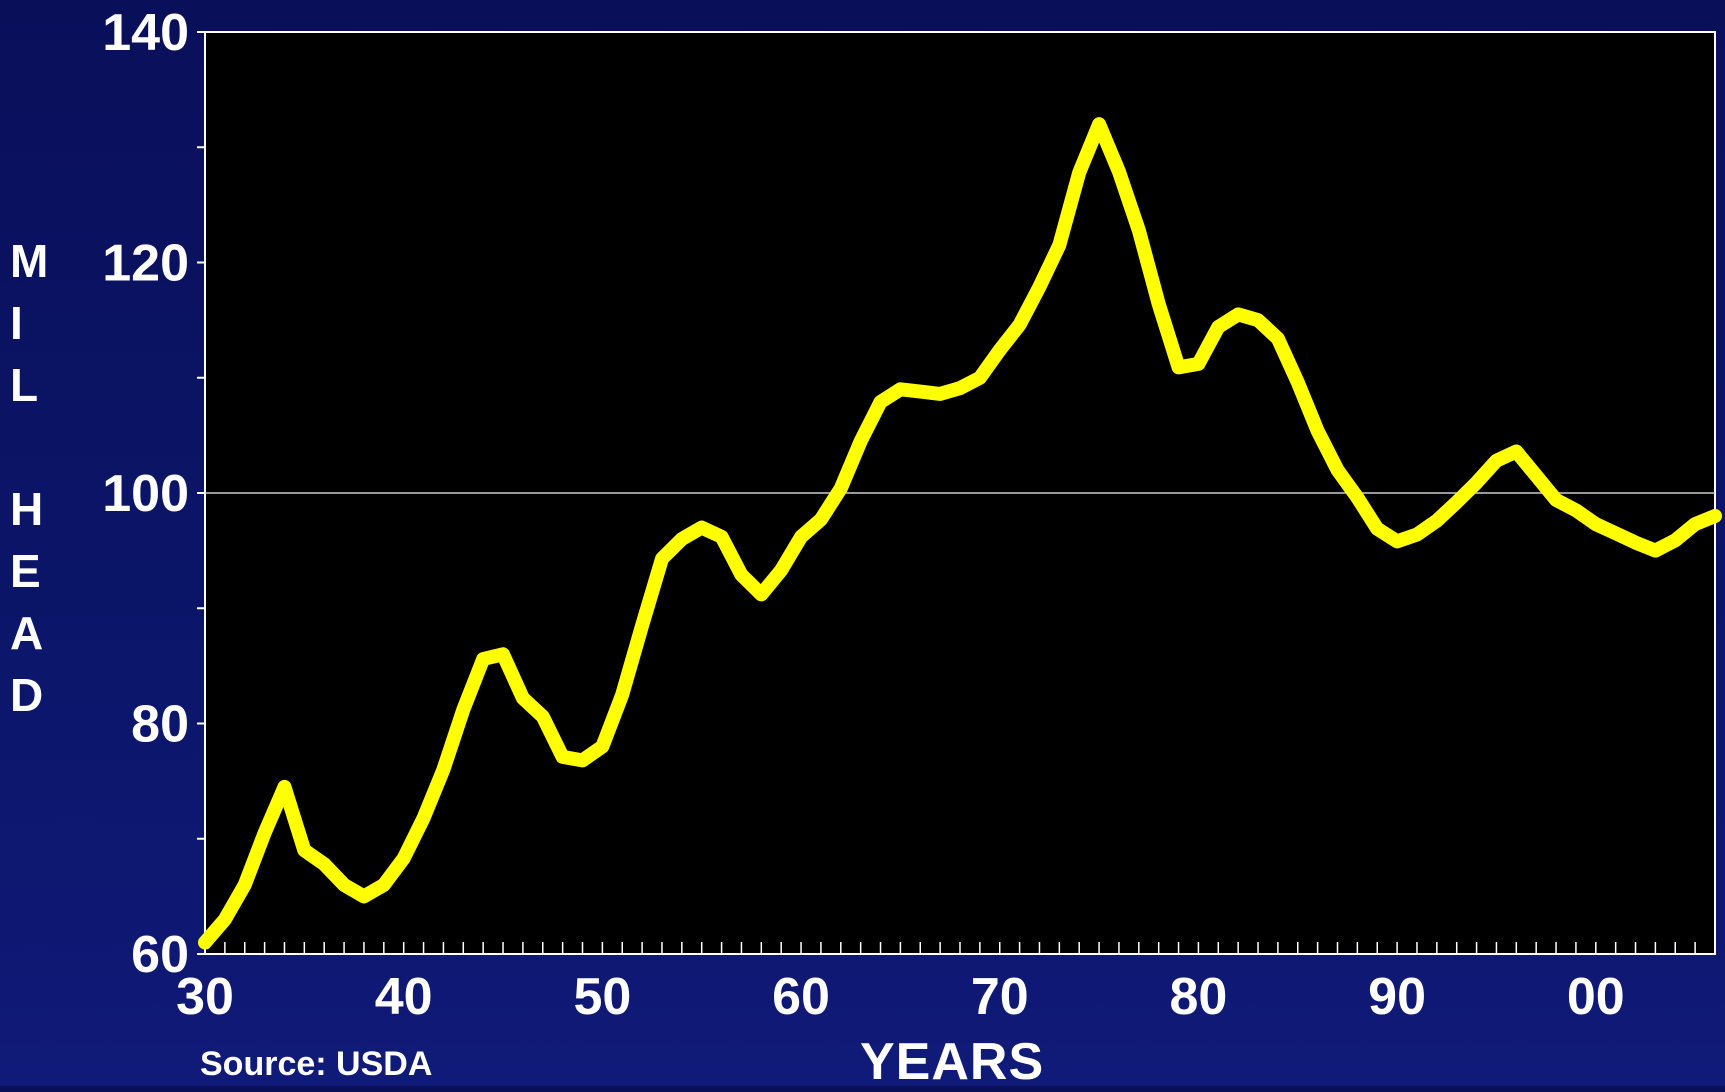  What do you see at coordinates (952, 1062) in the screenshot?
I see `x-axis-label: YEARS` at bounding box center [952, 1062].